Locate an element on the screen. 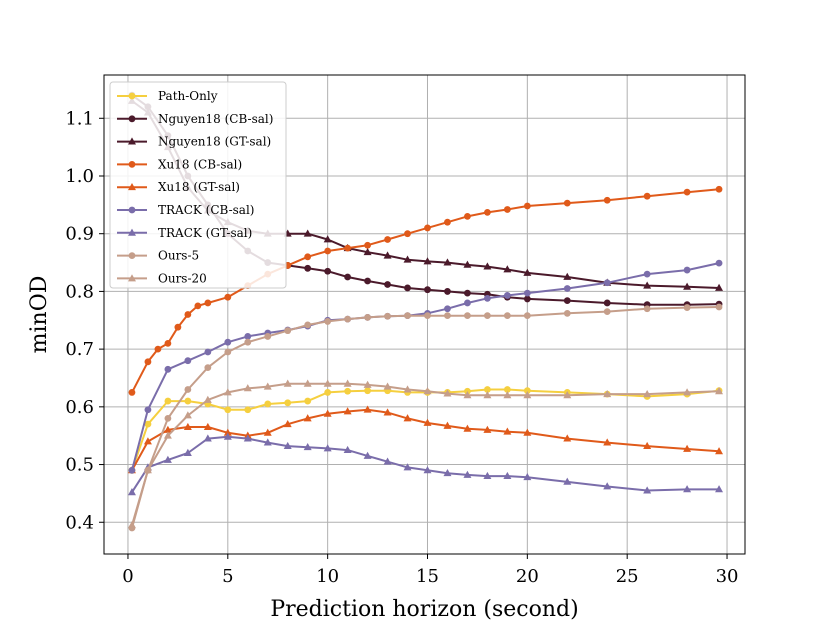 The height and width of the screenshot is (623, 830). legend-item: Xu18 (GT-sal) is located at coordinates (178, 187).